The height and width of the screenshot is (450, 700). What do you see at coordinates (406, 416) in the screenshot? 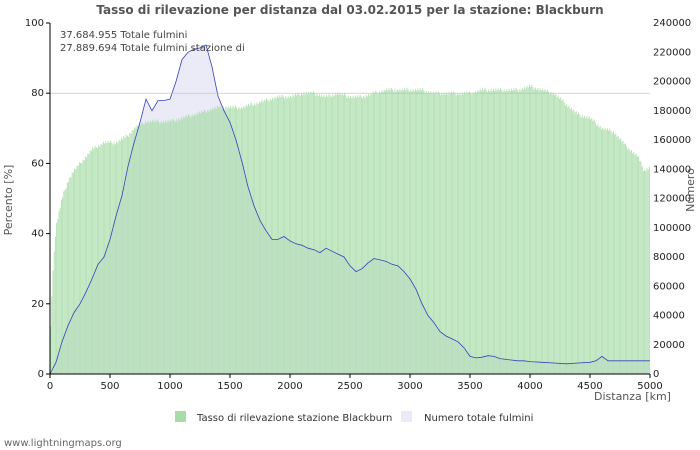
I see `legend-swatch-total-lightning` at bounding box center [406, 416].